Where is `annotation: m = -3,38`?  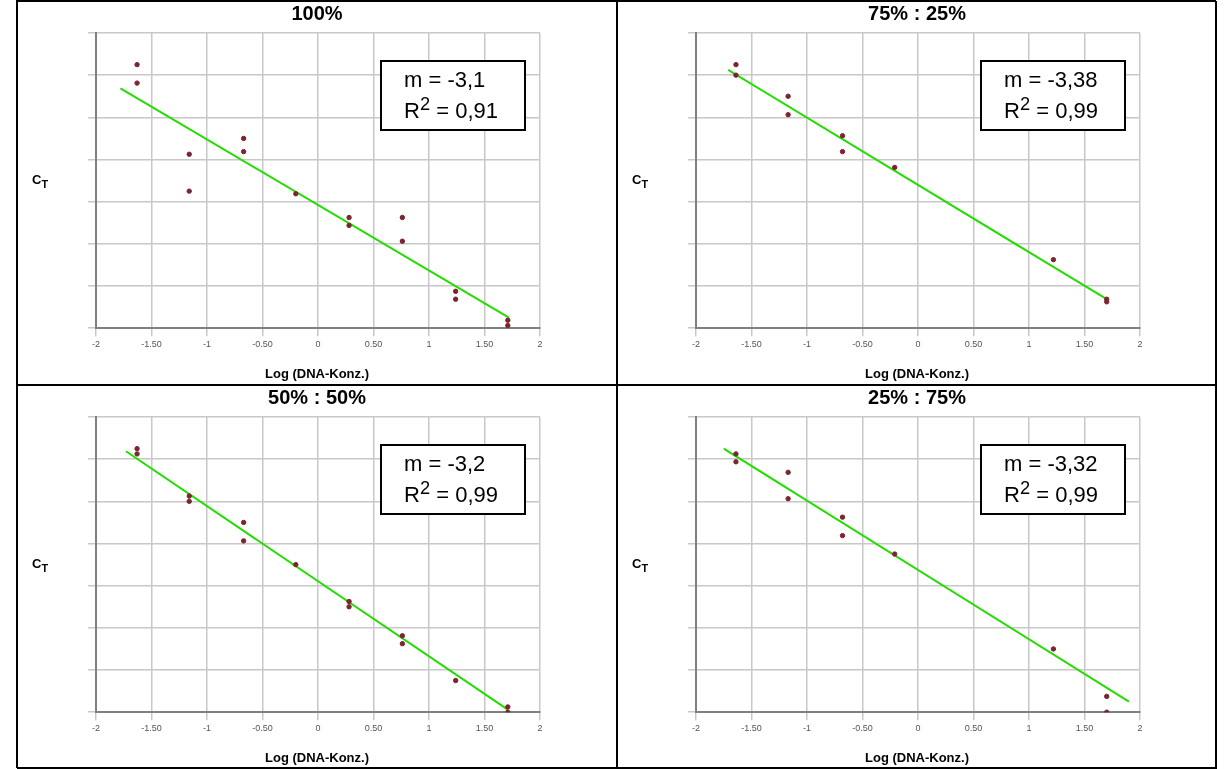 annotation: m = -3,38 is located at coordinates (1051, 79).